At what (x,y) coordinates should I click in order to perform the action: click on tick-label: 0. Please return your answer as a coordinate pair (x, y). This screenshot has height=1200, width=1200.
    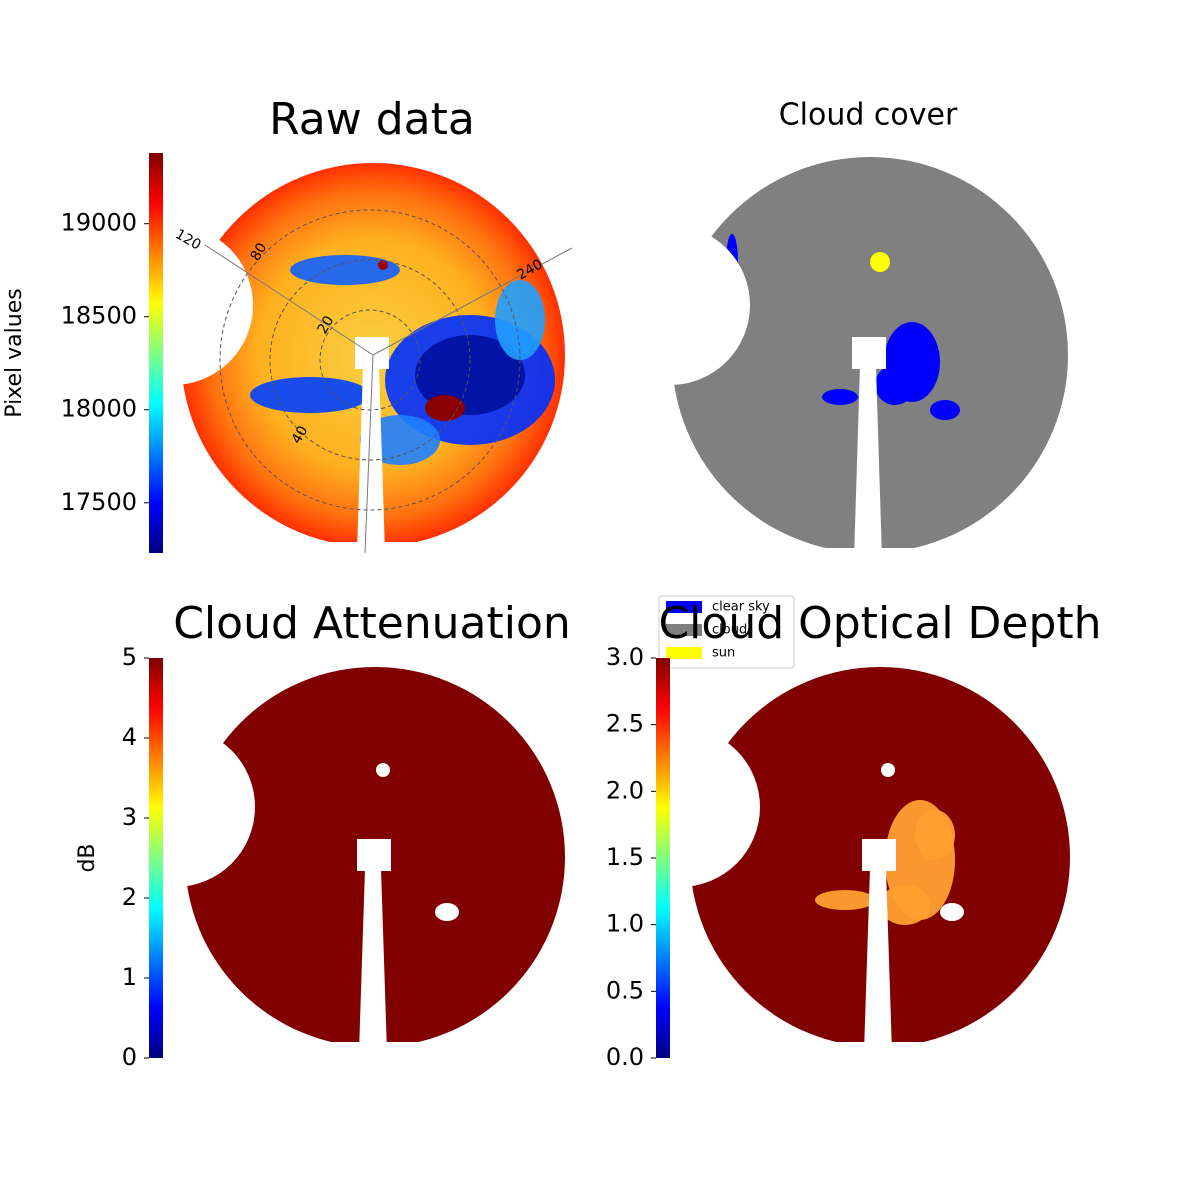
    Looking at the image, I should click on (129, 1057).